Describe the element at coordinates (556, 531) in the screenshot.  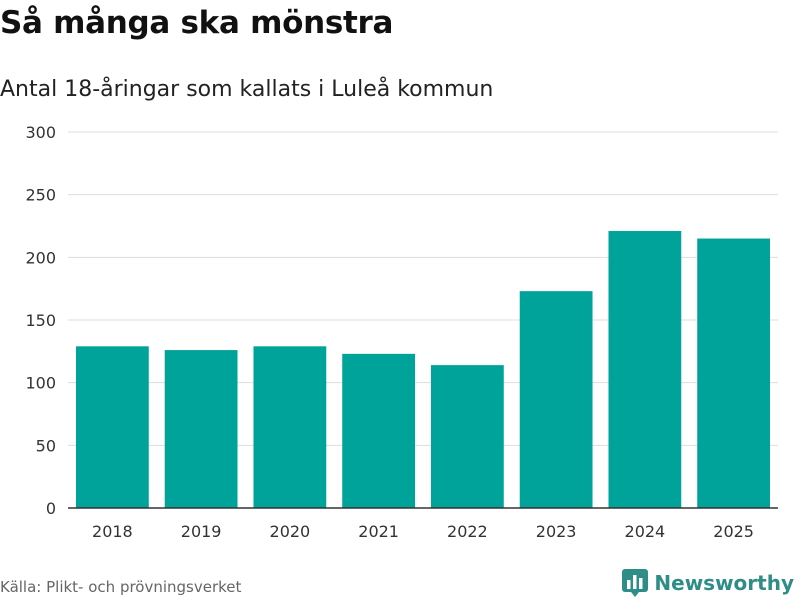
I see `x-tick-label: 2023` at that location.